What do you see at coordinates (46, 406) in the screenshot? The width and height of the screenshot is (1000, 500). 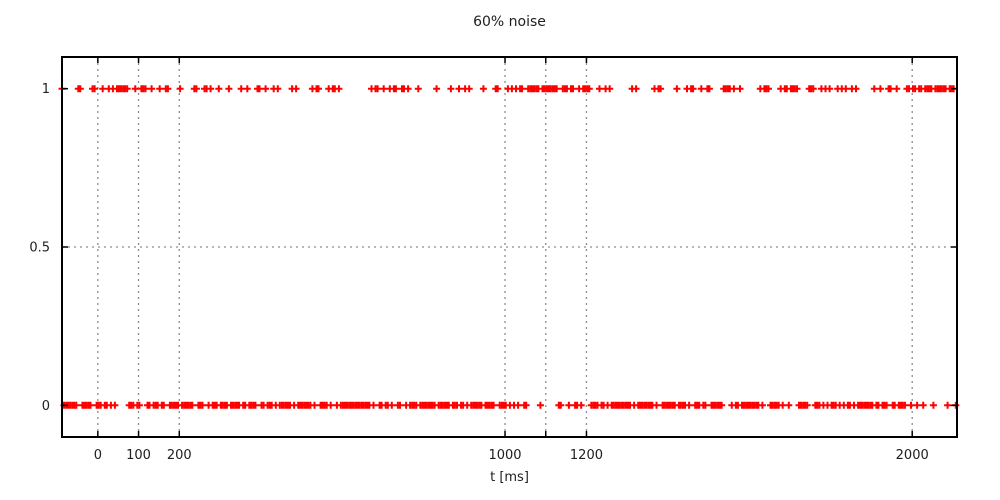 I see `y-tick-label: 0` at bounding box center [46, 406].